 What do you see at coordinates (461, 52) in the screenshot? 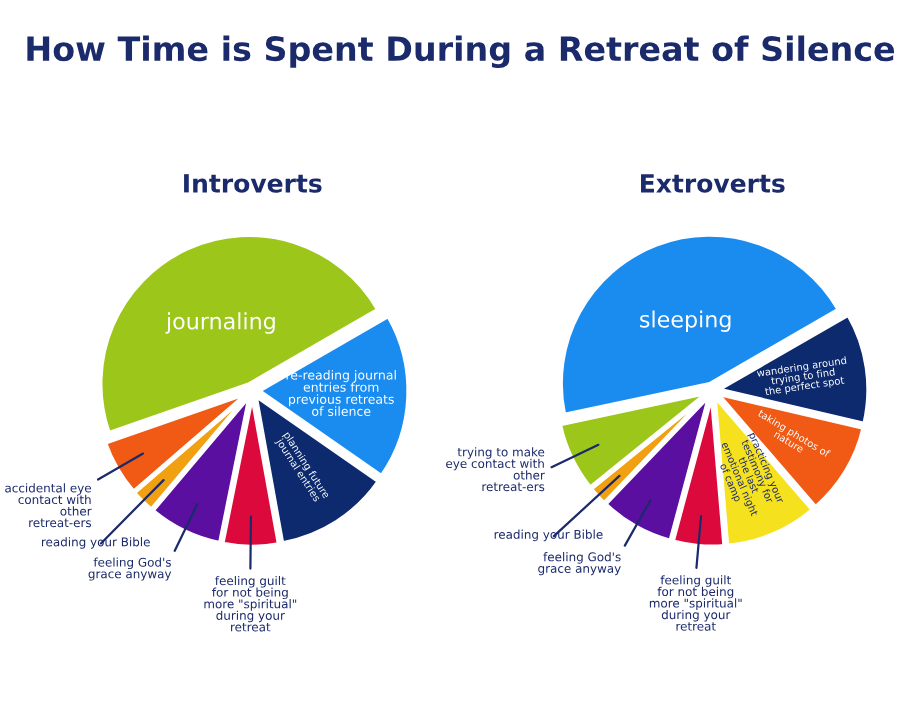
I see `chart-title: How Time is Spent During a Retreat of Silence` at bounding box center [461, 52].